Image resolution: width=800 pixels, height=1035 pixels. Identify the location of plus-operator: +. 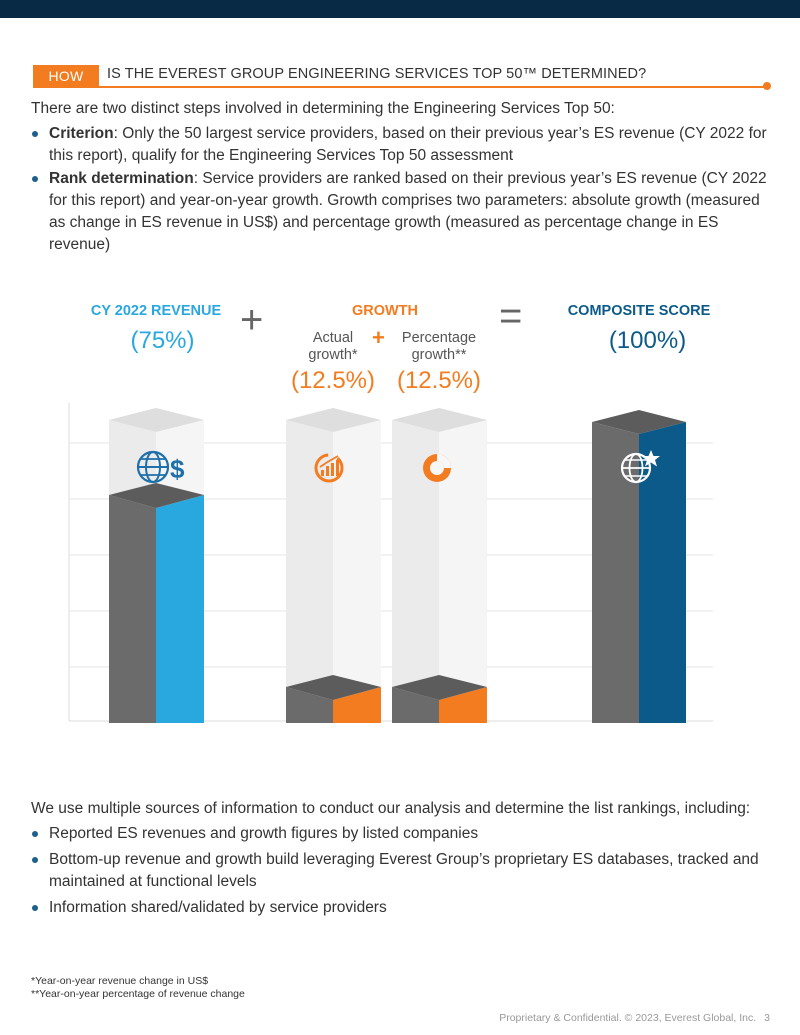
(252, 320).